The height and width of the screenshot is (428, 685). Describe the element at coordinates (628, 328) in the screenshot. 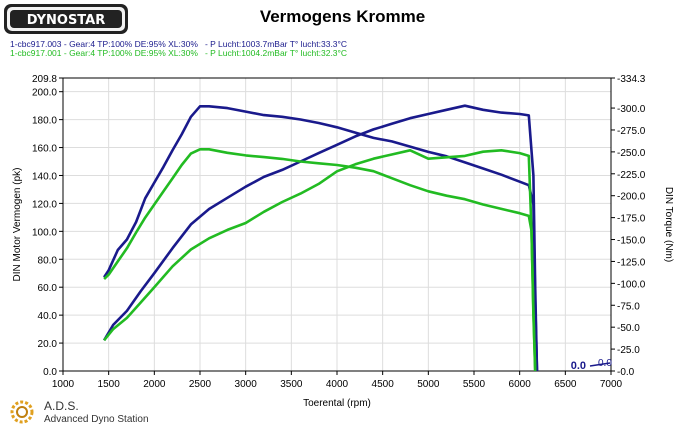

I see `y-right-tick-label: -50.0` at that location.